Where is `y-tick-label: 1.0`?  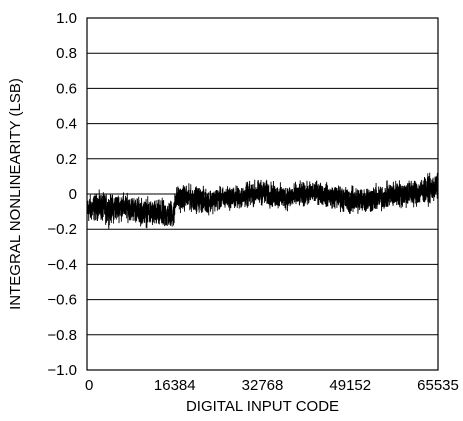 y-tick-label: 1.0 is located at coordinates (66, 18).